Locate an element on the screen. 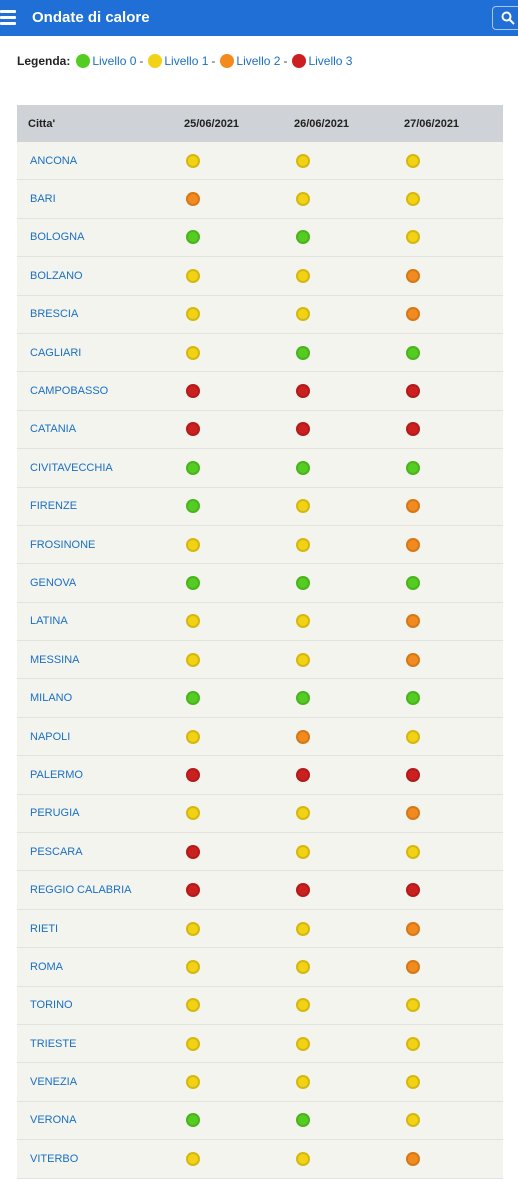 The height and width of the screenshot is (1200, 518). city-link: BARI is located at coordinates (43, 199).